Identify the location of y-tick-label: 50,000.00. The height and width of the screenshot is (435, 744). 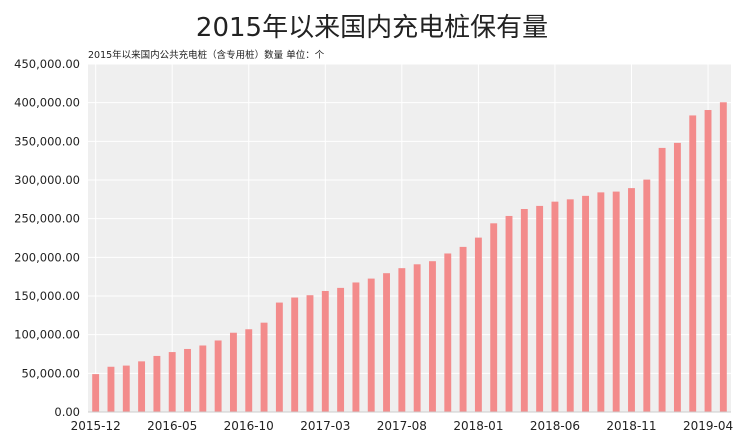
(50, 373).